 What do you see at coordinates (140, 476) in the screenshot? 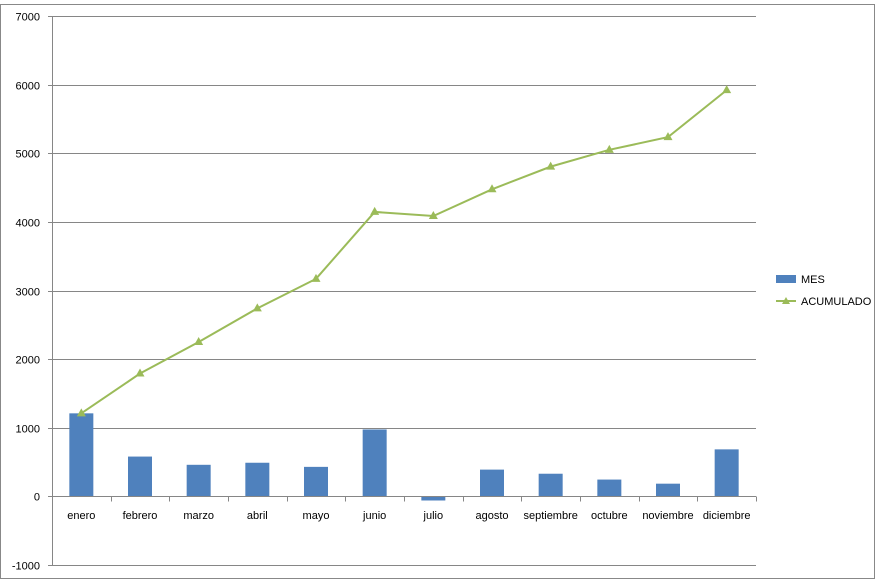
I see `bar-febrero` at bounding box center [140, 476].